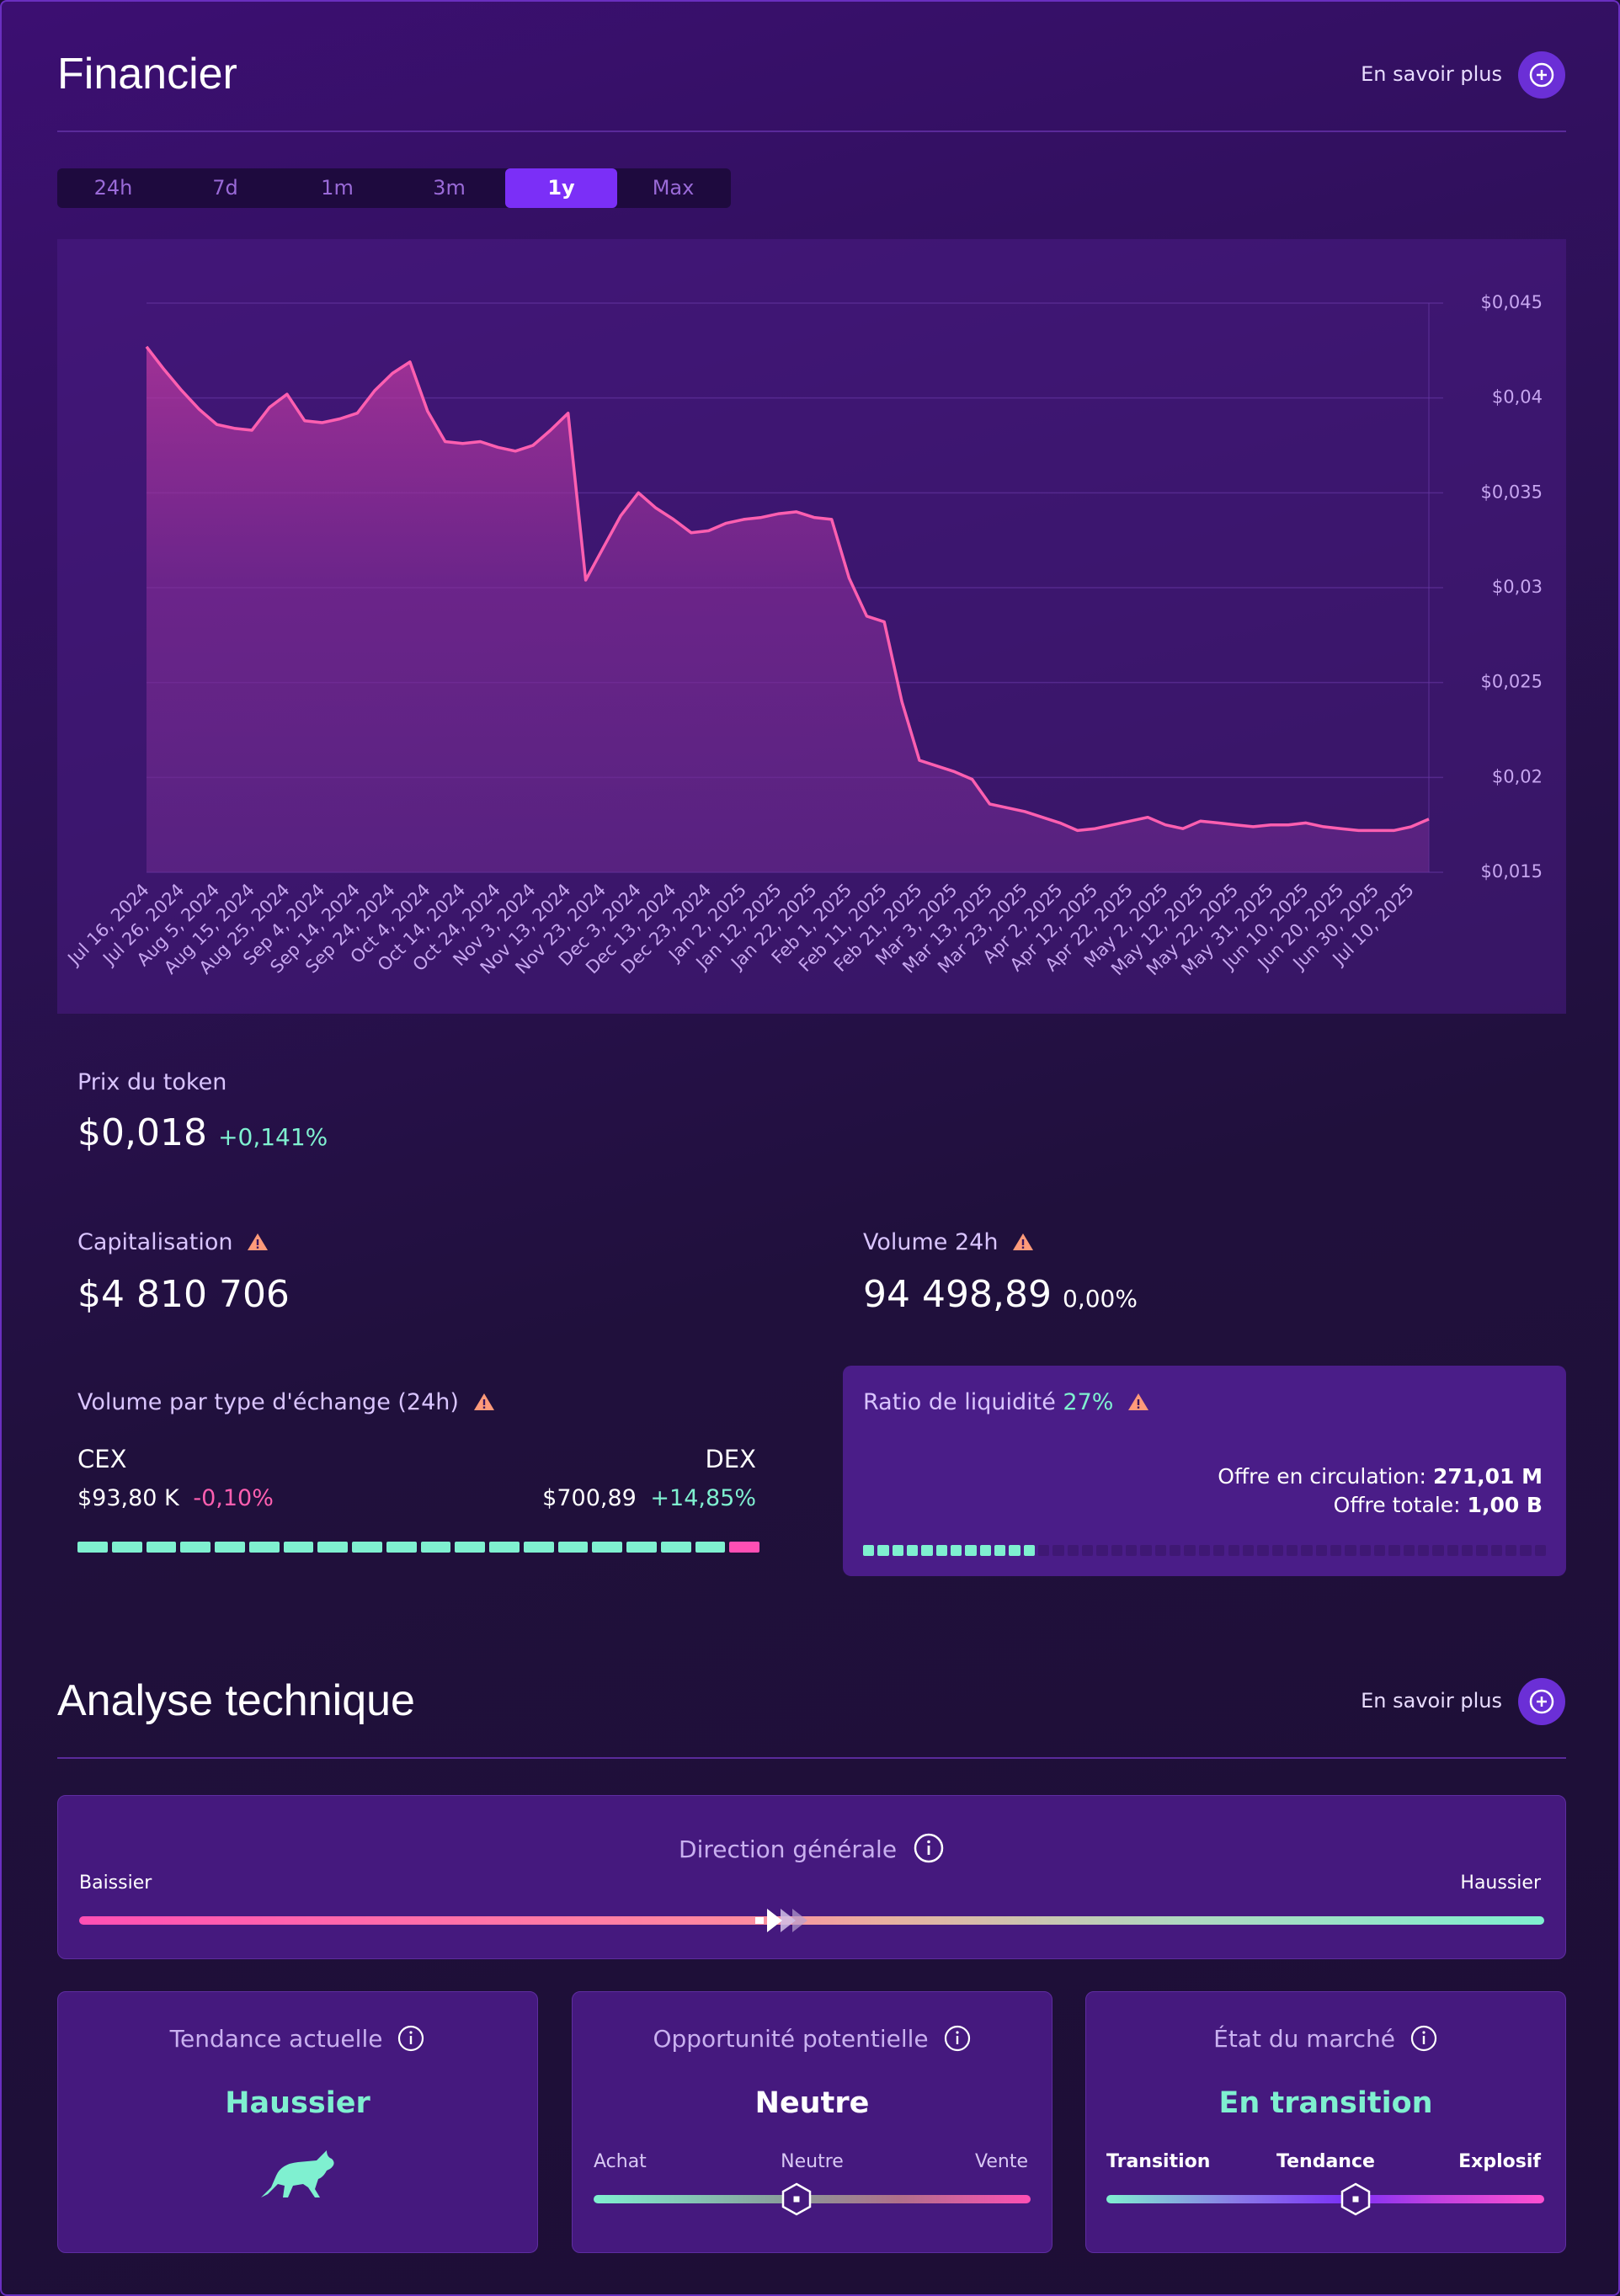 The image size is (1620, 2296). I want to click on y-tick-label: $0,035, so click(1512, 492).